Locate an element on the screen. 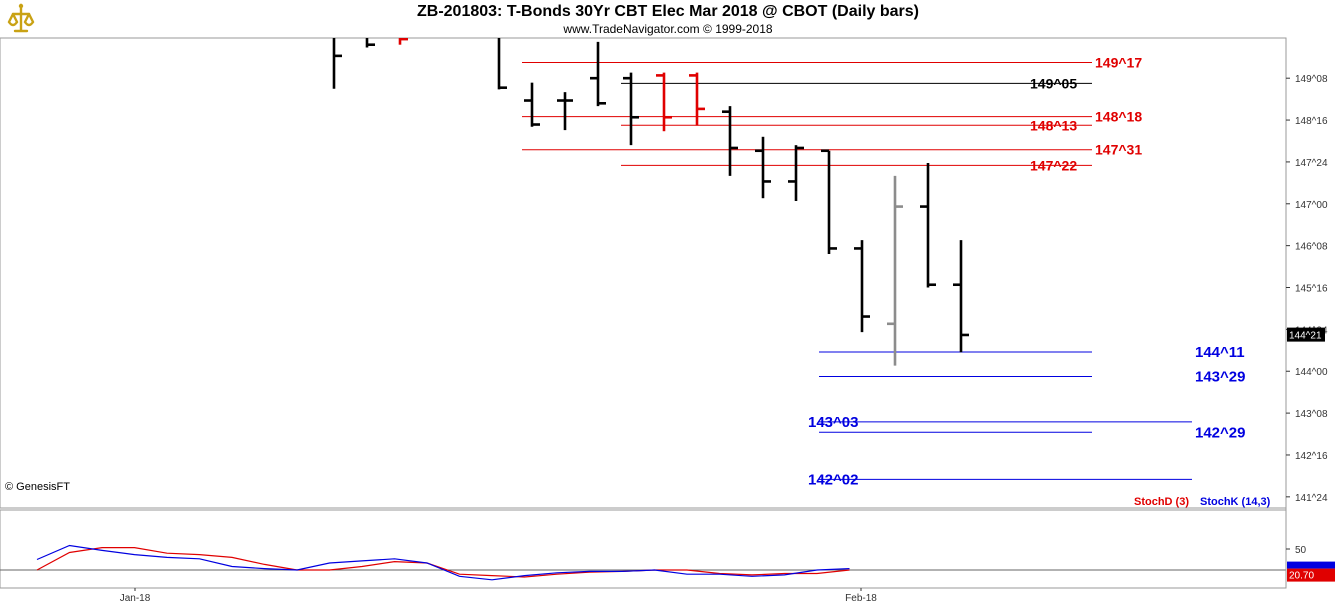 The width and height of the screenshot is (1336, 607). time-axis: Jan-18 Feb-18 is located at coordinates (498, 596).